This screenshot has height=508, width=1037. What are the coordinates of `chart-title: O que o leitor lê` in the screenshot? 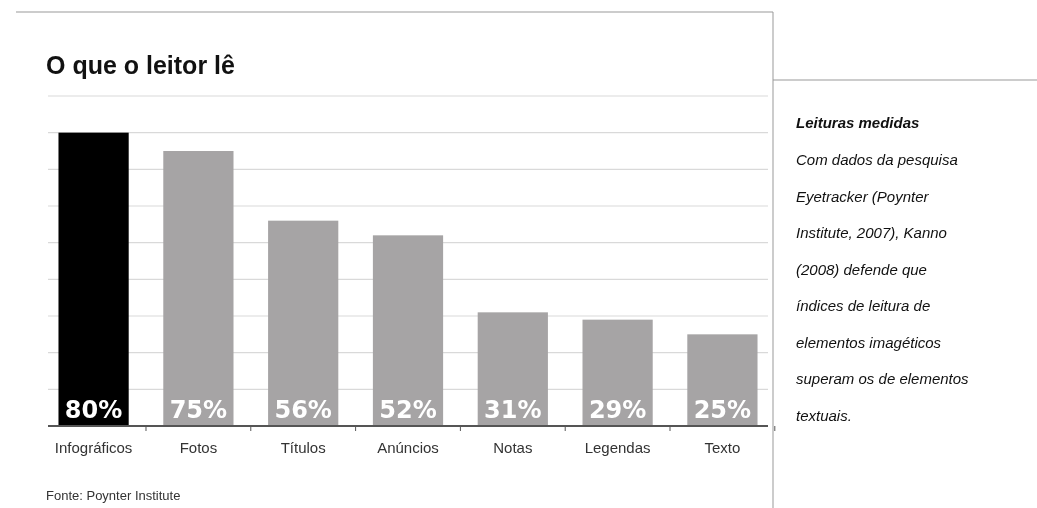 It's located at (141, 65).